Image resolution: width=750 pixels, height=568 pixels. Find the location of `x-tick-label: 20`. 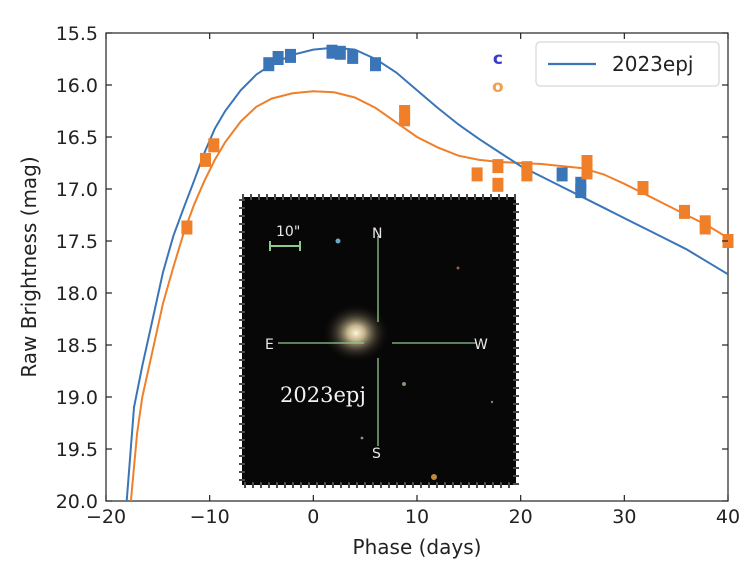

x-tick-label: 20 is located at coordinates (521, 517).